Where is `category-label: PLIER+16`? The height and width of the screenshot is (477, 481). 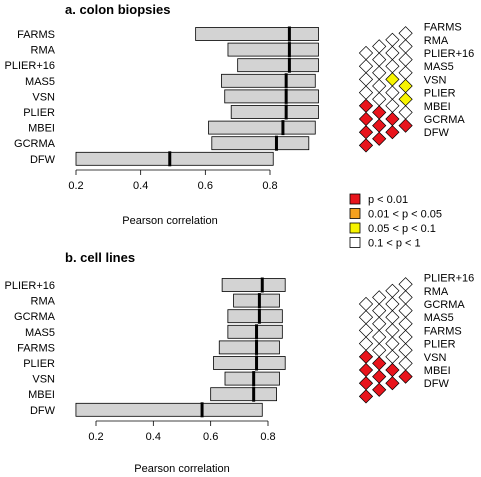
category-label: PLIER+16 is located at coordinates (30, 66).